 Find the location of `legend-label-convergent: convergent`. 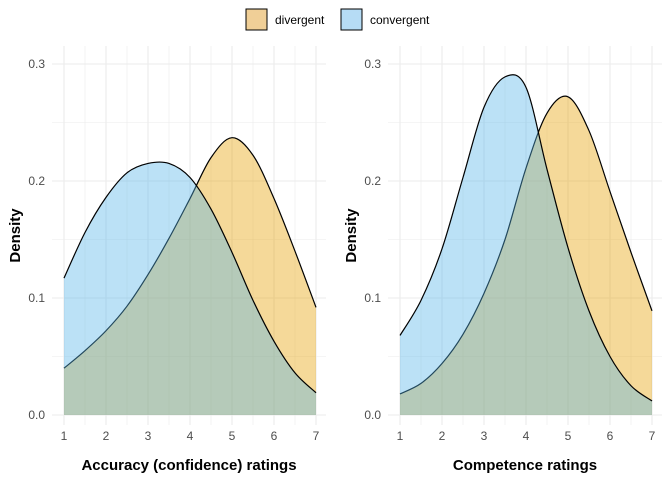

legend-label-convergent: convergent is located at coordinates (400, 20).